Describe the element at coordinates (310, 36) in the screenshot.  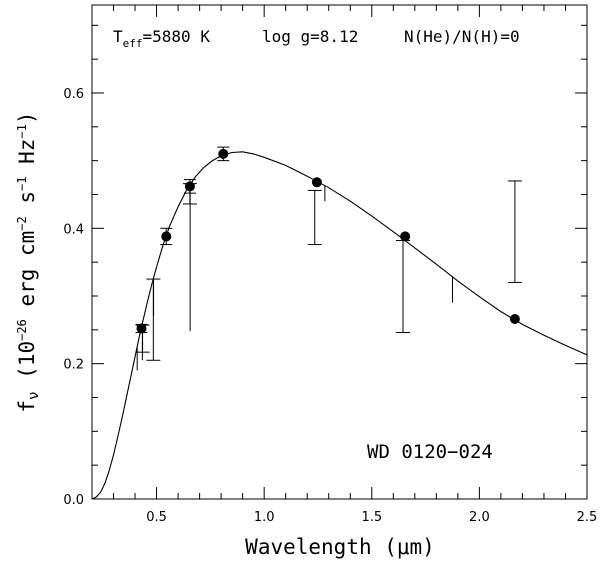
I see `logg-label: log g=8.12` at that location.